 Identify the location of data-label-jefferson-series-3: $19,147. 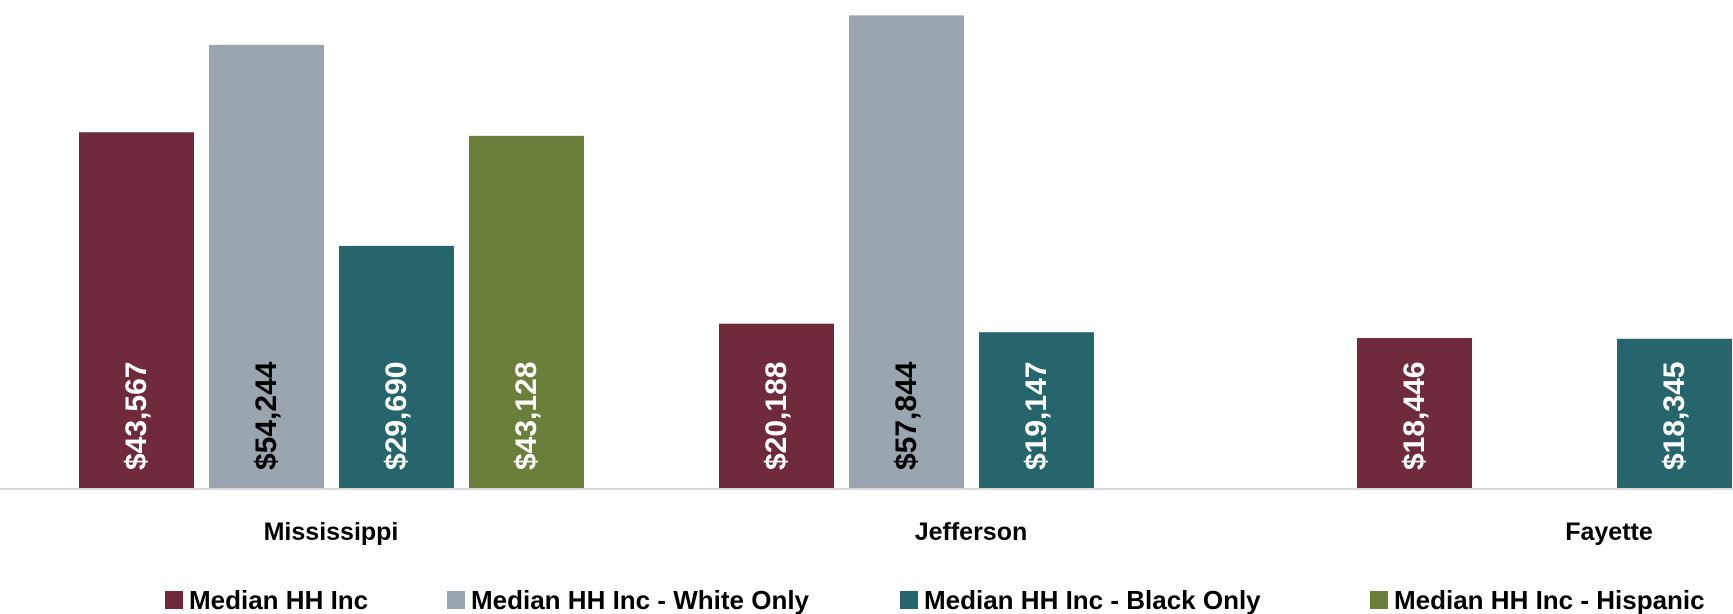
(1036, 416).